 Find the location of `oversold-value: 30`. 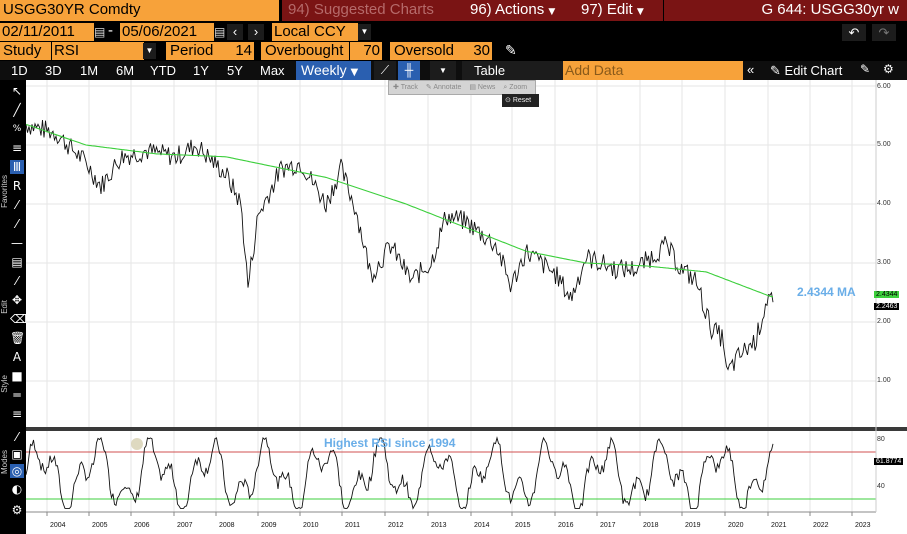

oversold-value: 30 is located at coordinates (481, 50).